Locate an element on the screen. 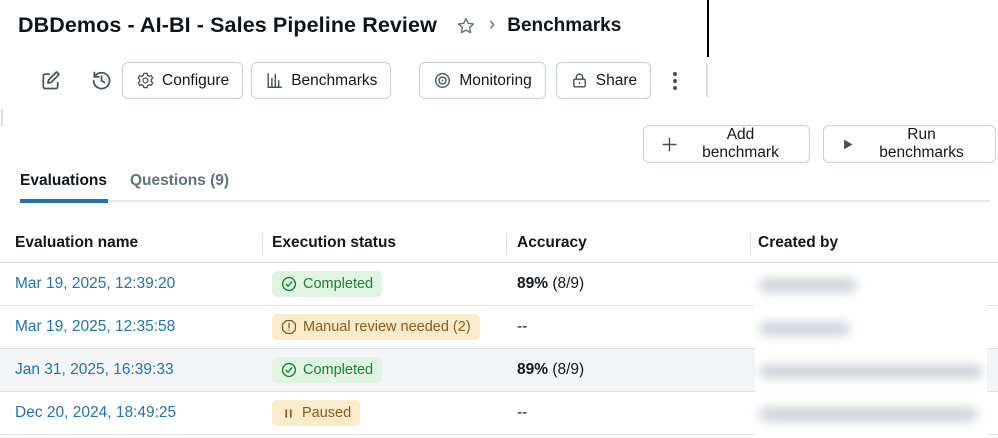  tab-evaluations: Evaluations is located at coordinates (63, 180).